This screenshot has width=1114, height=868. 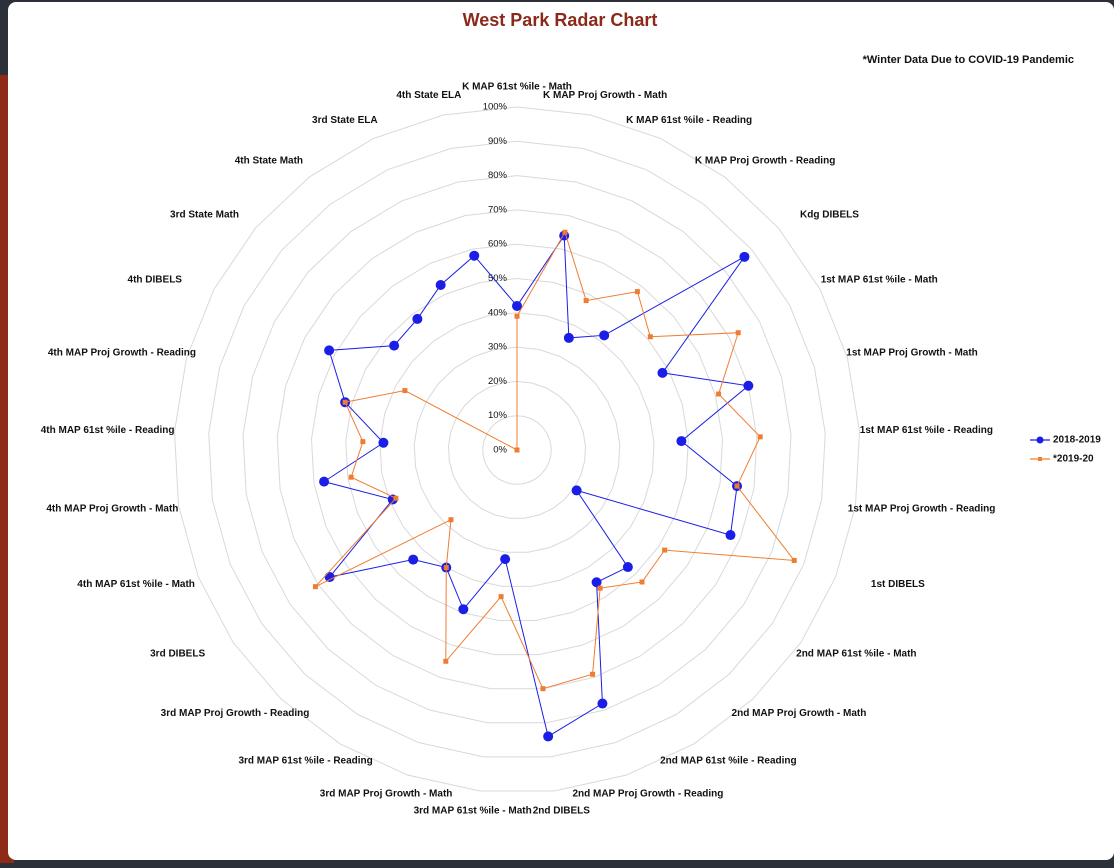 I want to click on category-label: 3rd DIBELS, so click(x=177, y=653).